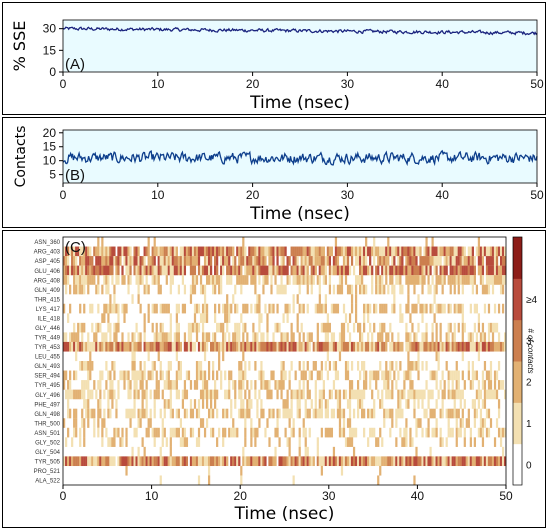 This screenshot has width=550, height=531. I want to click on residue-label: ALA_522, so click(47, 482).